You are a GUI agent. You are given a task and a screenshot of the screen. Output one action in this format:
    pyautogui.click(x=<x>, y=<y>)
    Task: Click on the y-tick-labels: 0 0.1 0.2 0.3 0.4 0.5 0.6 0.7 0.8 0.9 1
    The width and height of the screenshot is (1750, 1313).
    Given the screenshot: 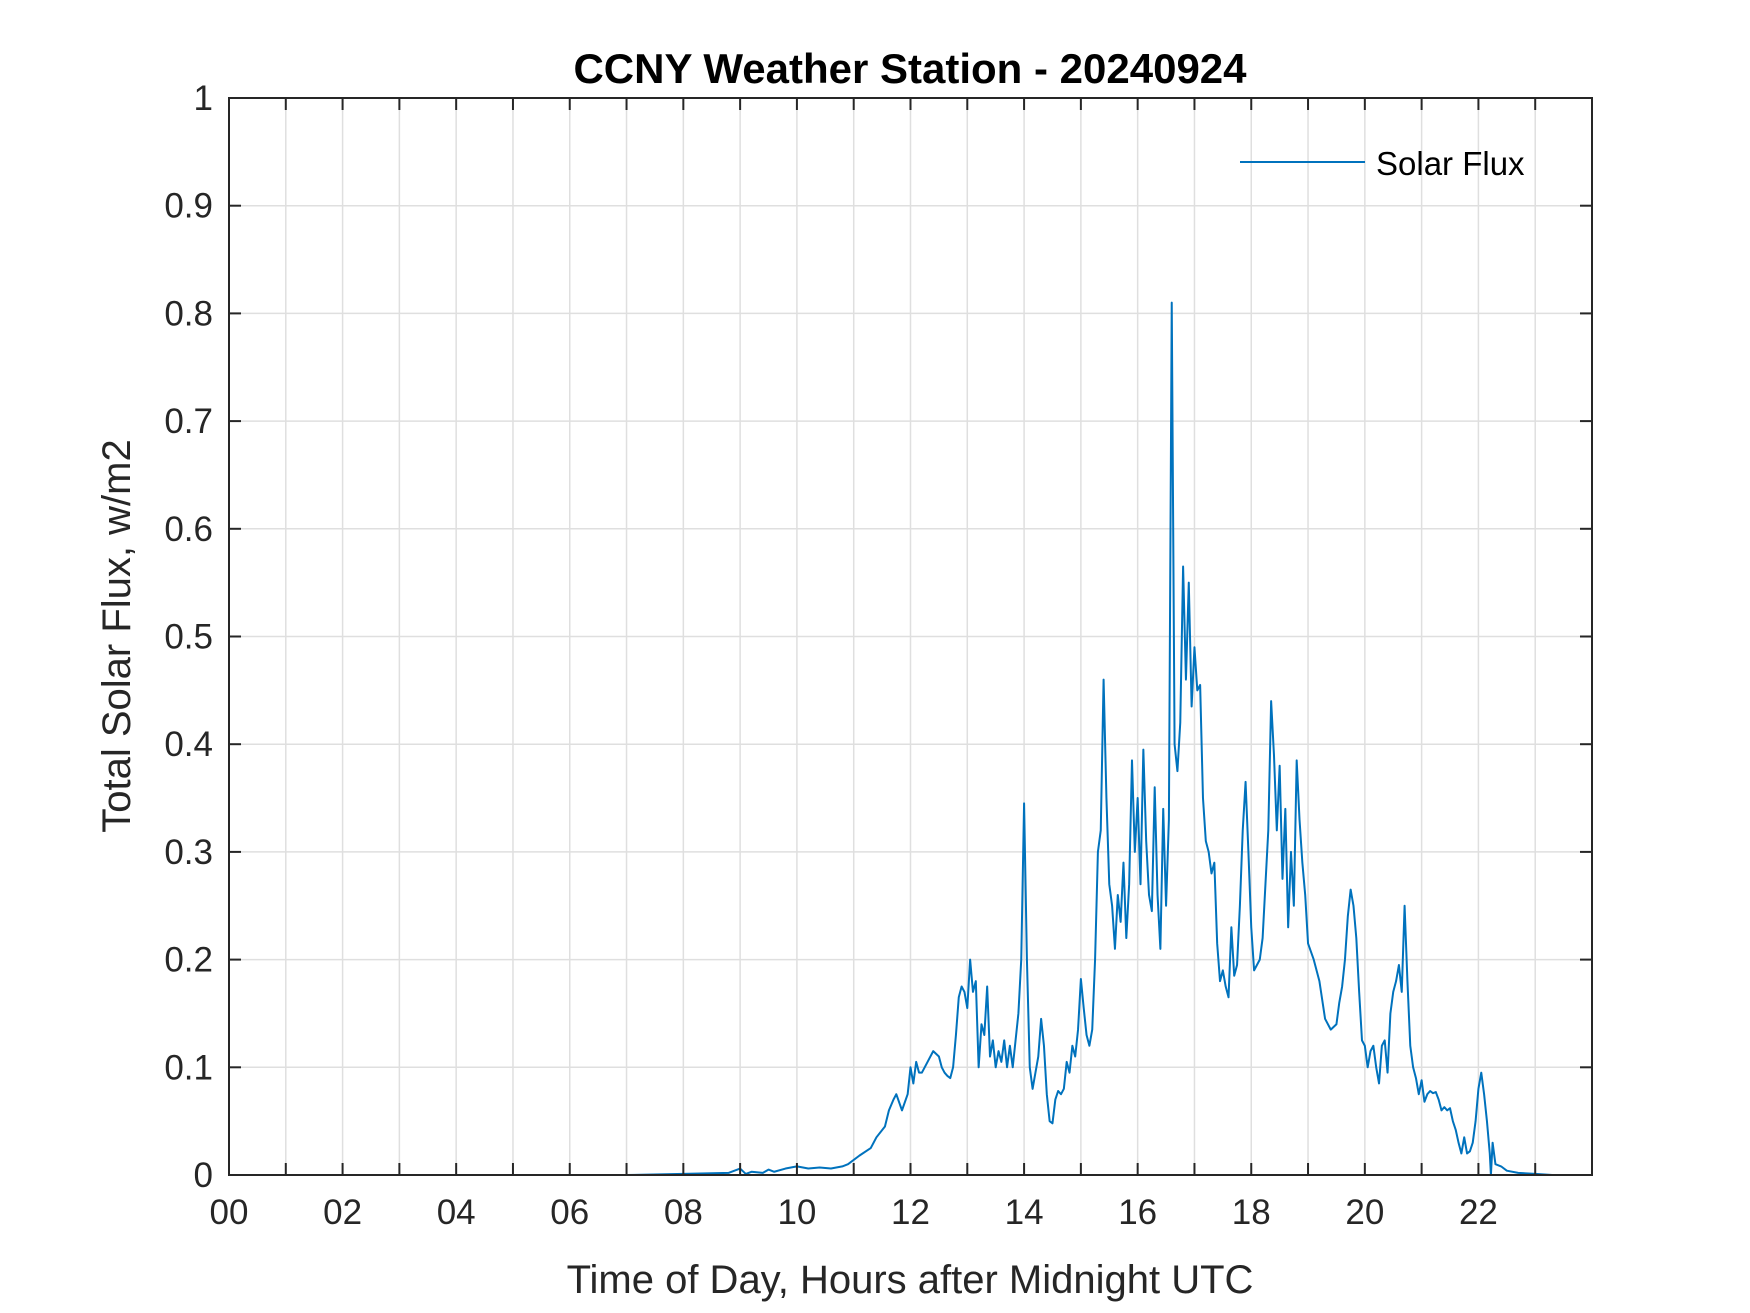 What is the action you would take?
    pyautogui.click(x=188, y=637)
    